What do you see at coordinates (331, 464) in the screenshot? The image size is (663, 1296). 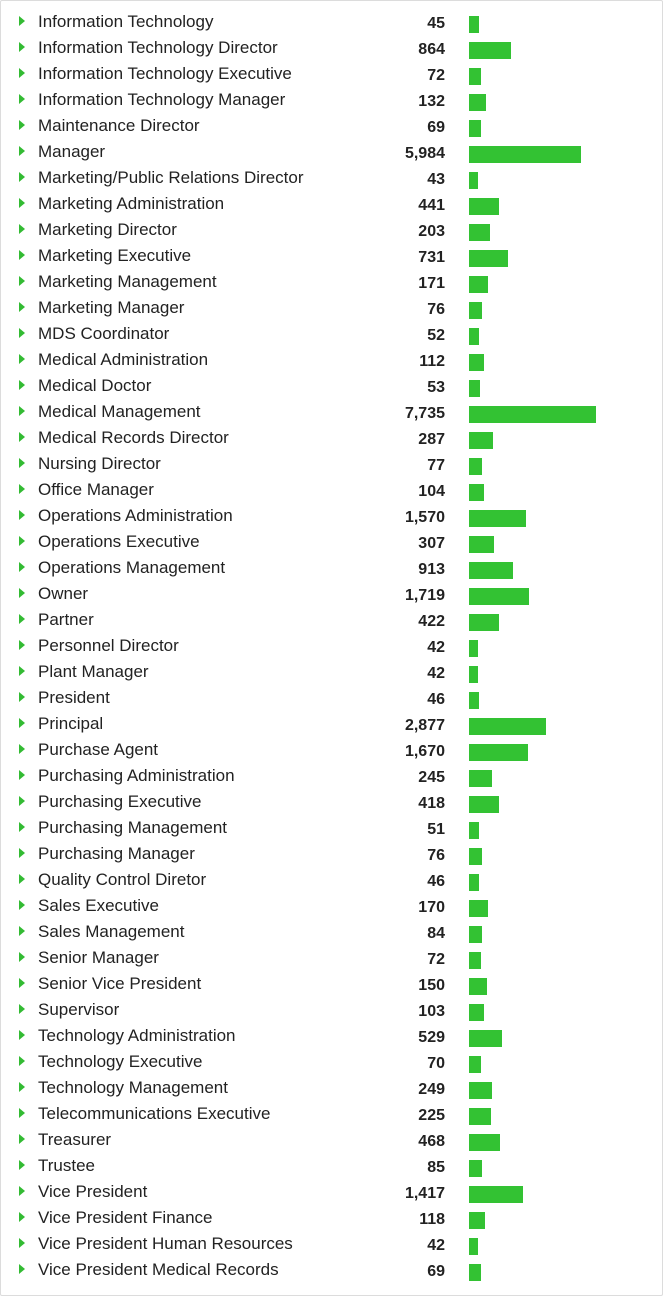 I see `table-row: Nursing Director 77` at bounding box center [331, 464].